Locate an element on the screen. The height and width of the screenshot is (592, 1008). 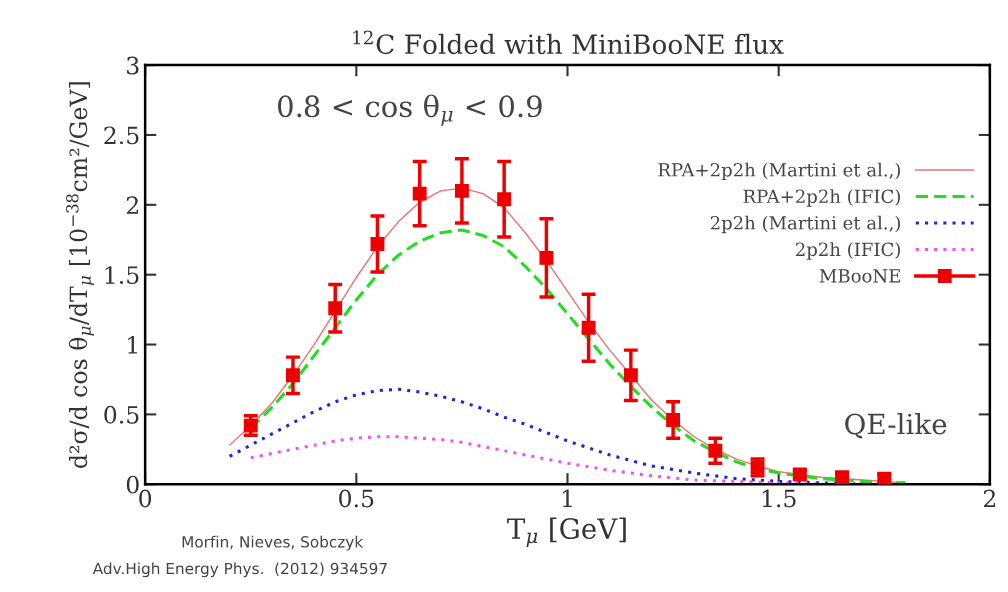
legend-label: RPA+2p2h (IFIC) is located at coordinates (821, 198).